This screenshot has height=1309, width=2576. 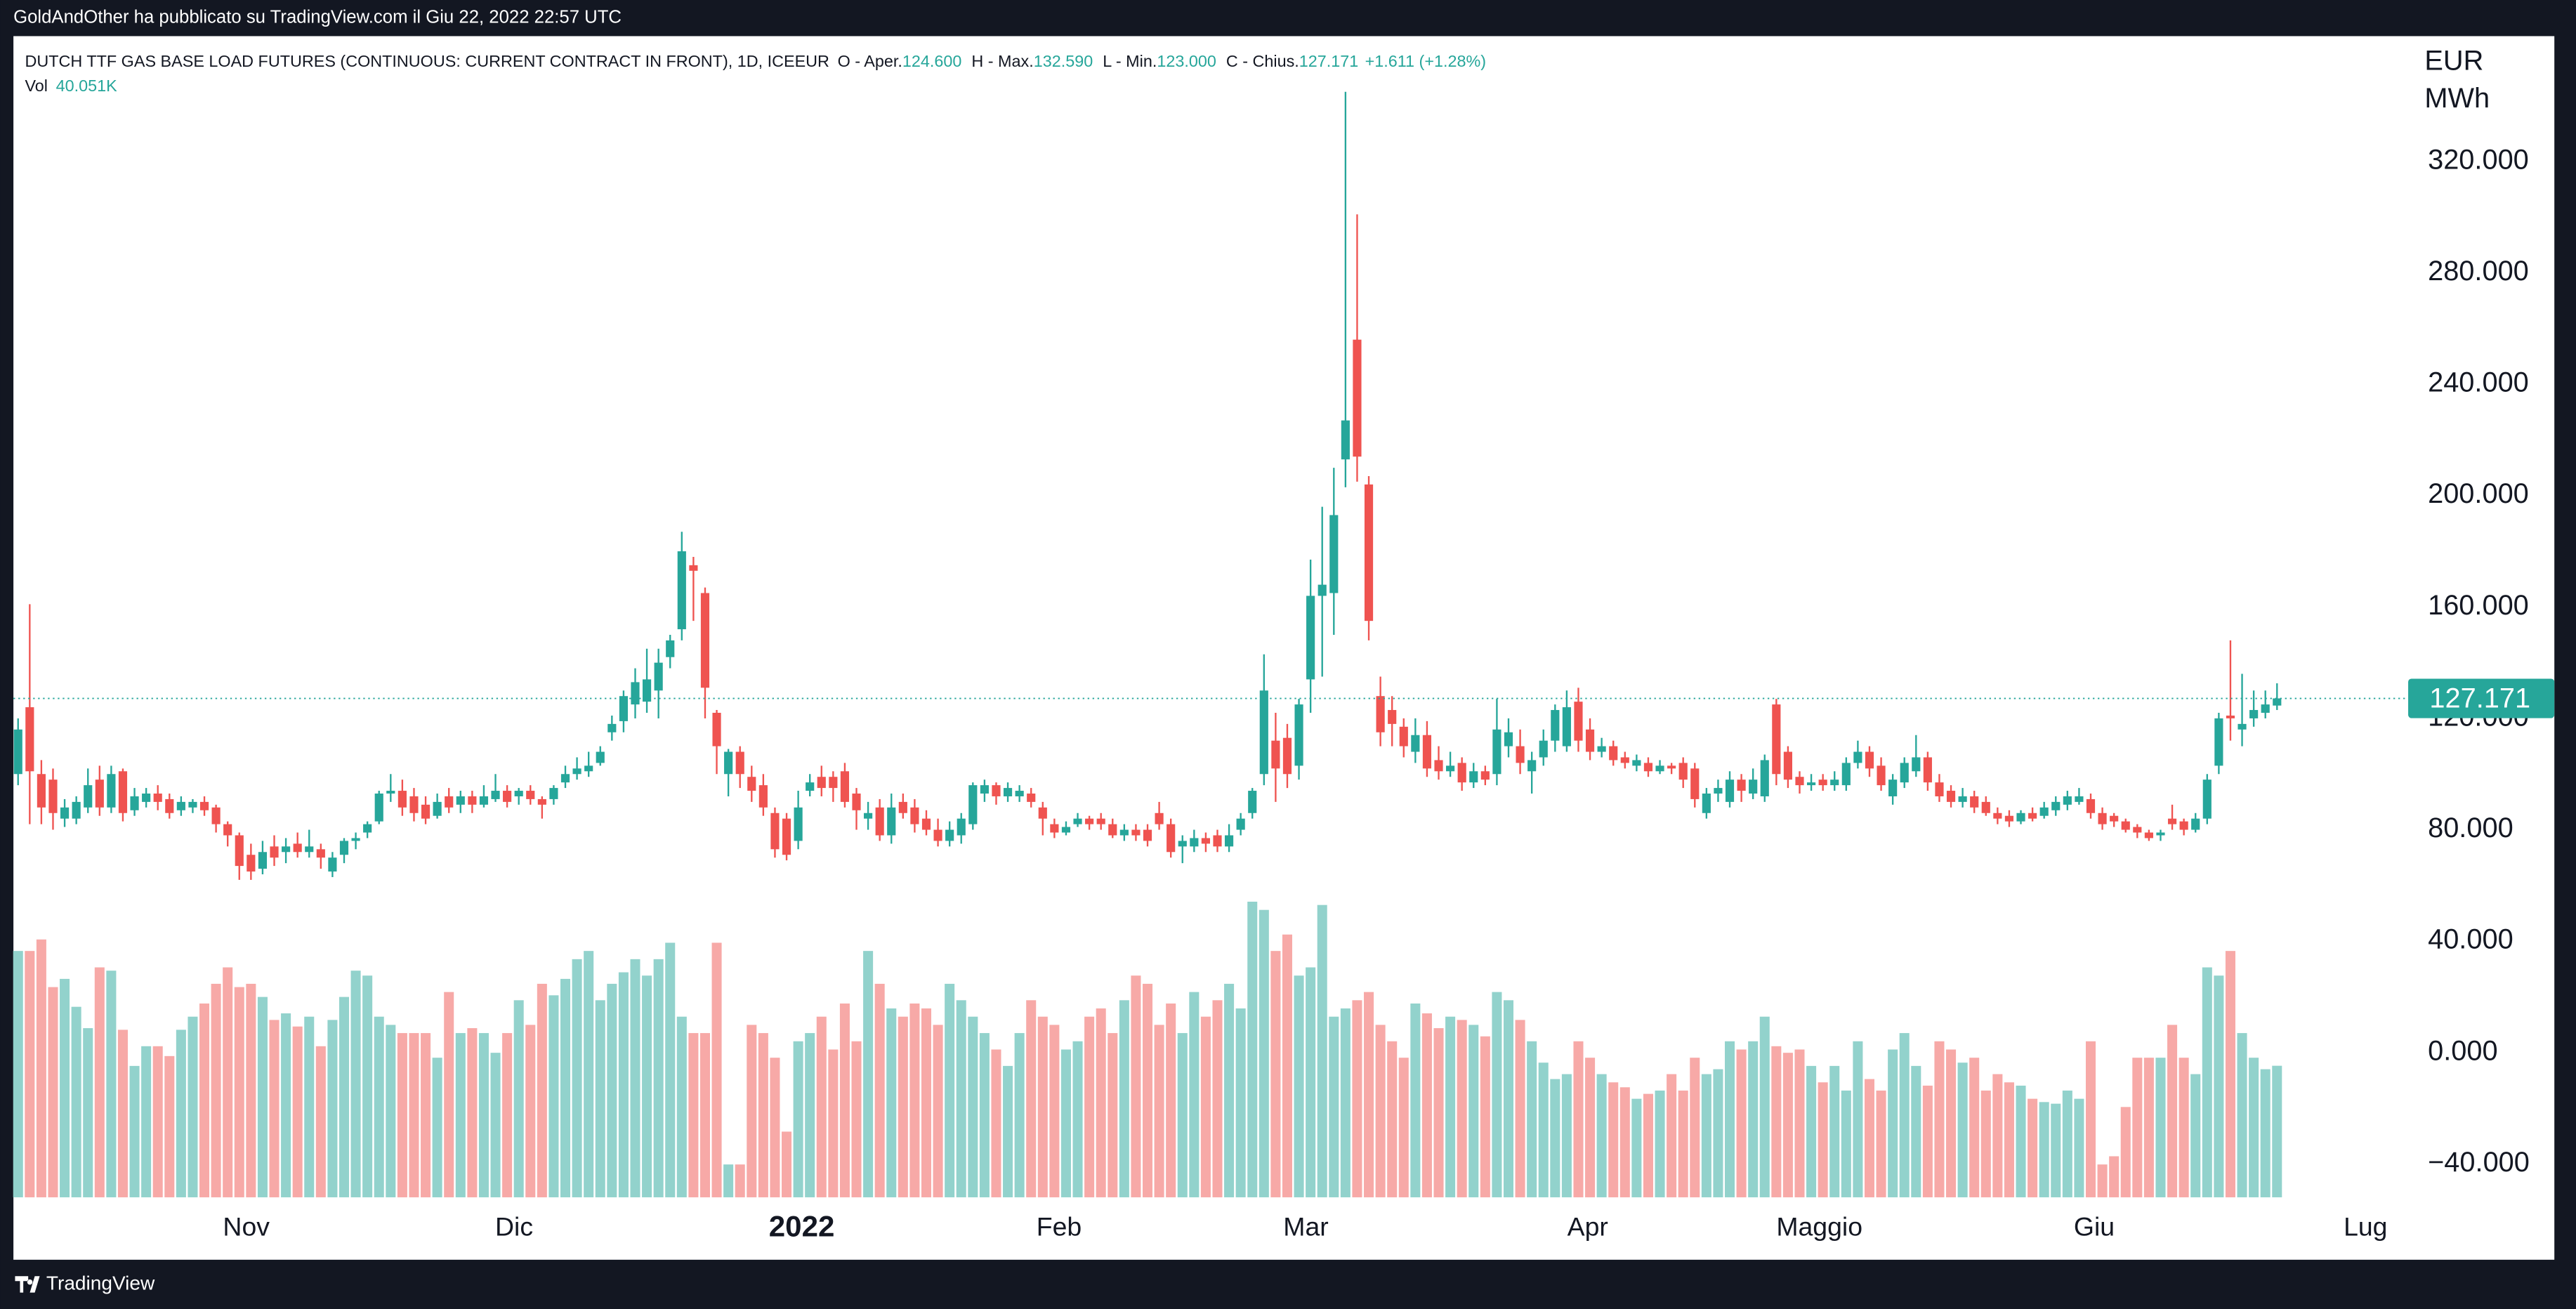 What do you see at coordinates (802, 1227) in the screenshot?
I see `x-tick-label: 2022` at bounding box center [802, 1227].